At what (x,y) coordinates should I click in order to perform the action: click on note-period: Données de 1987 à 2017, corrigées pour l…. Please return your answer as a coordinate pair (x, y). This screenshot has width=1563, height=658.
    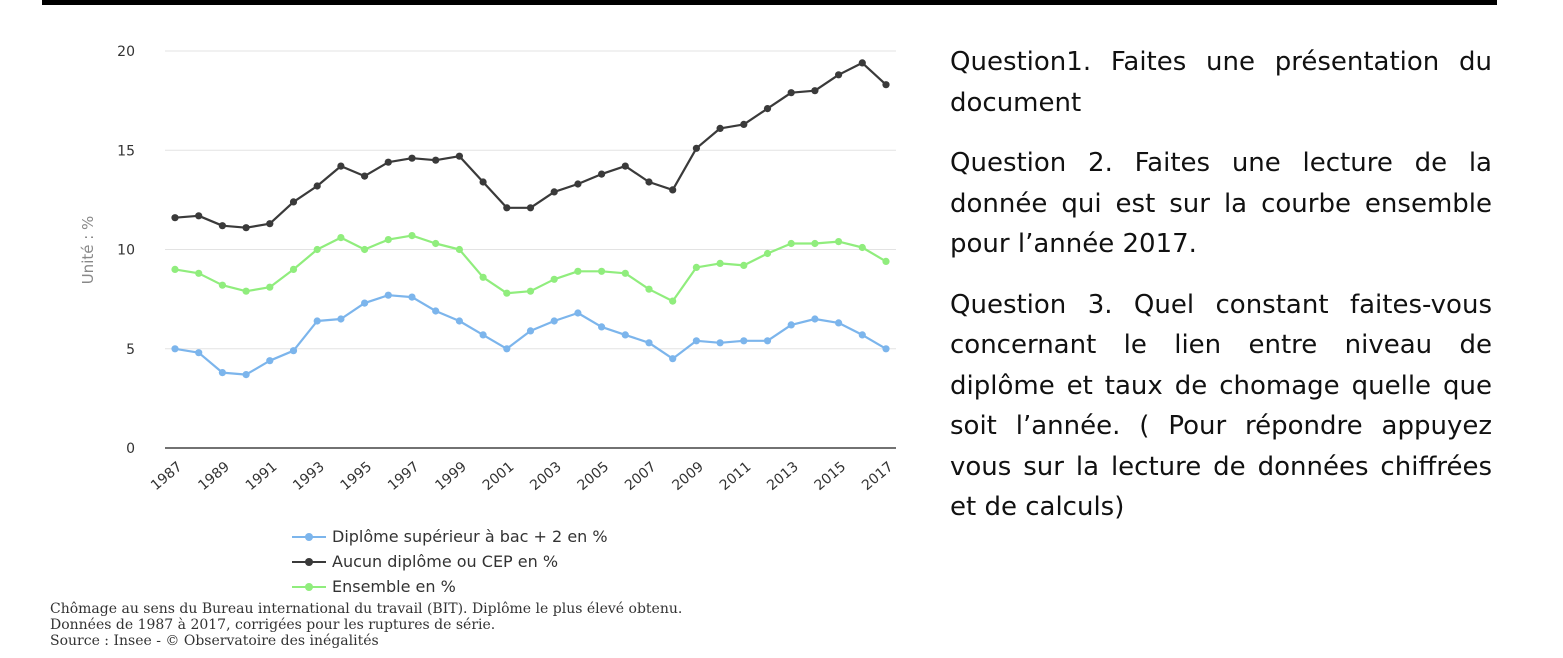
    Looking at the image, I should click on (273, 625).